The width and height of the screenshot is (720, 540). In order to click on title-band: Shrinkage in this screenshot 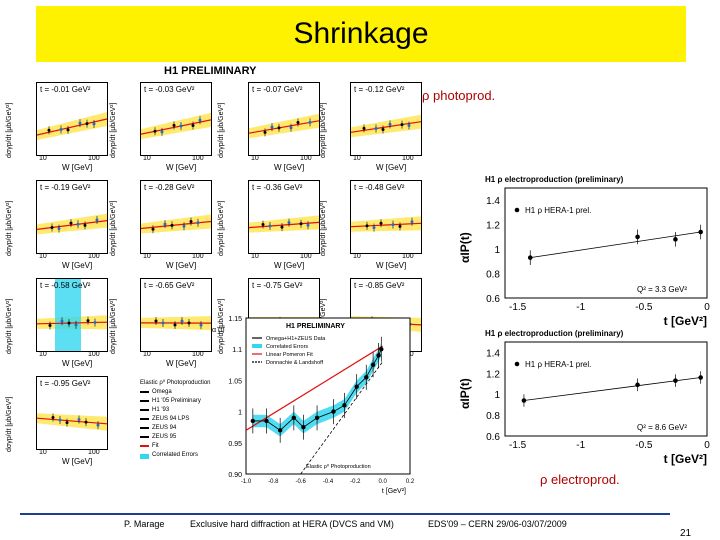, I will do `click(361, 34)`.